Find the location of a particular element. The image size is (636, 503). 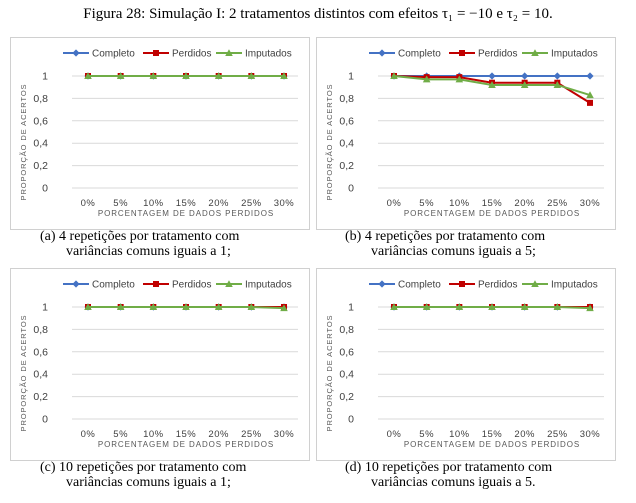

x-tick-label-c-0: 0% is located at coordinates (88, 434).